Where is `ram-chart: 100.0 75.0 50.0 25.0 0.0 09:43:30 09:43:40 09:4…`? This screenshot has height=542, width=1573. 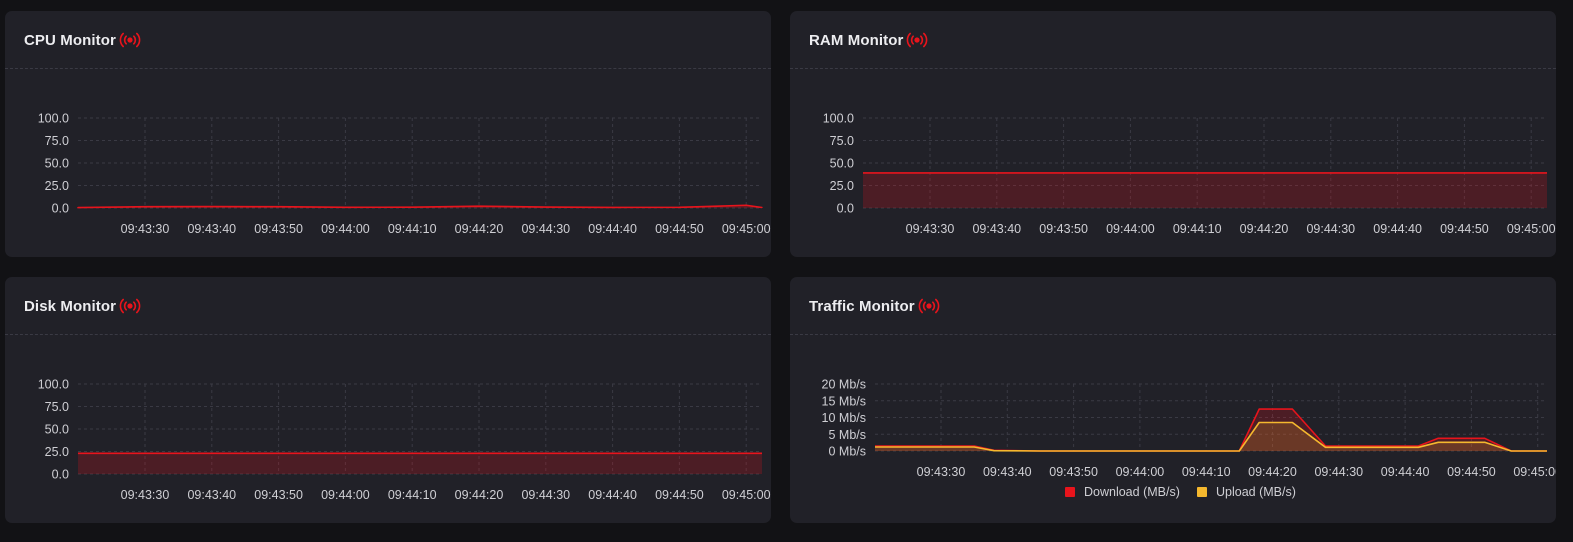
ram-chart: 100.0 75.0 50.0 25.0 0.0 09:43:30 09:43:40 09:4… is located at coordinates (1189, 174).